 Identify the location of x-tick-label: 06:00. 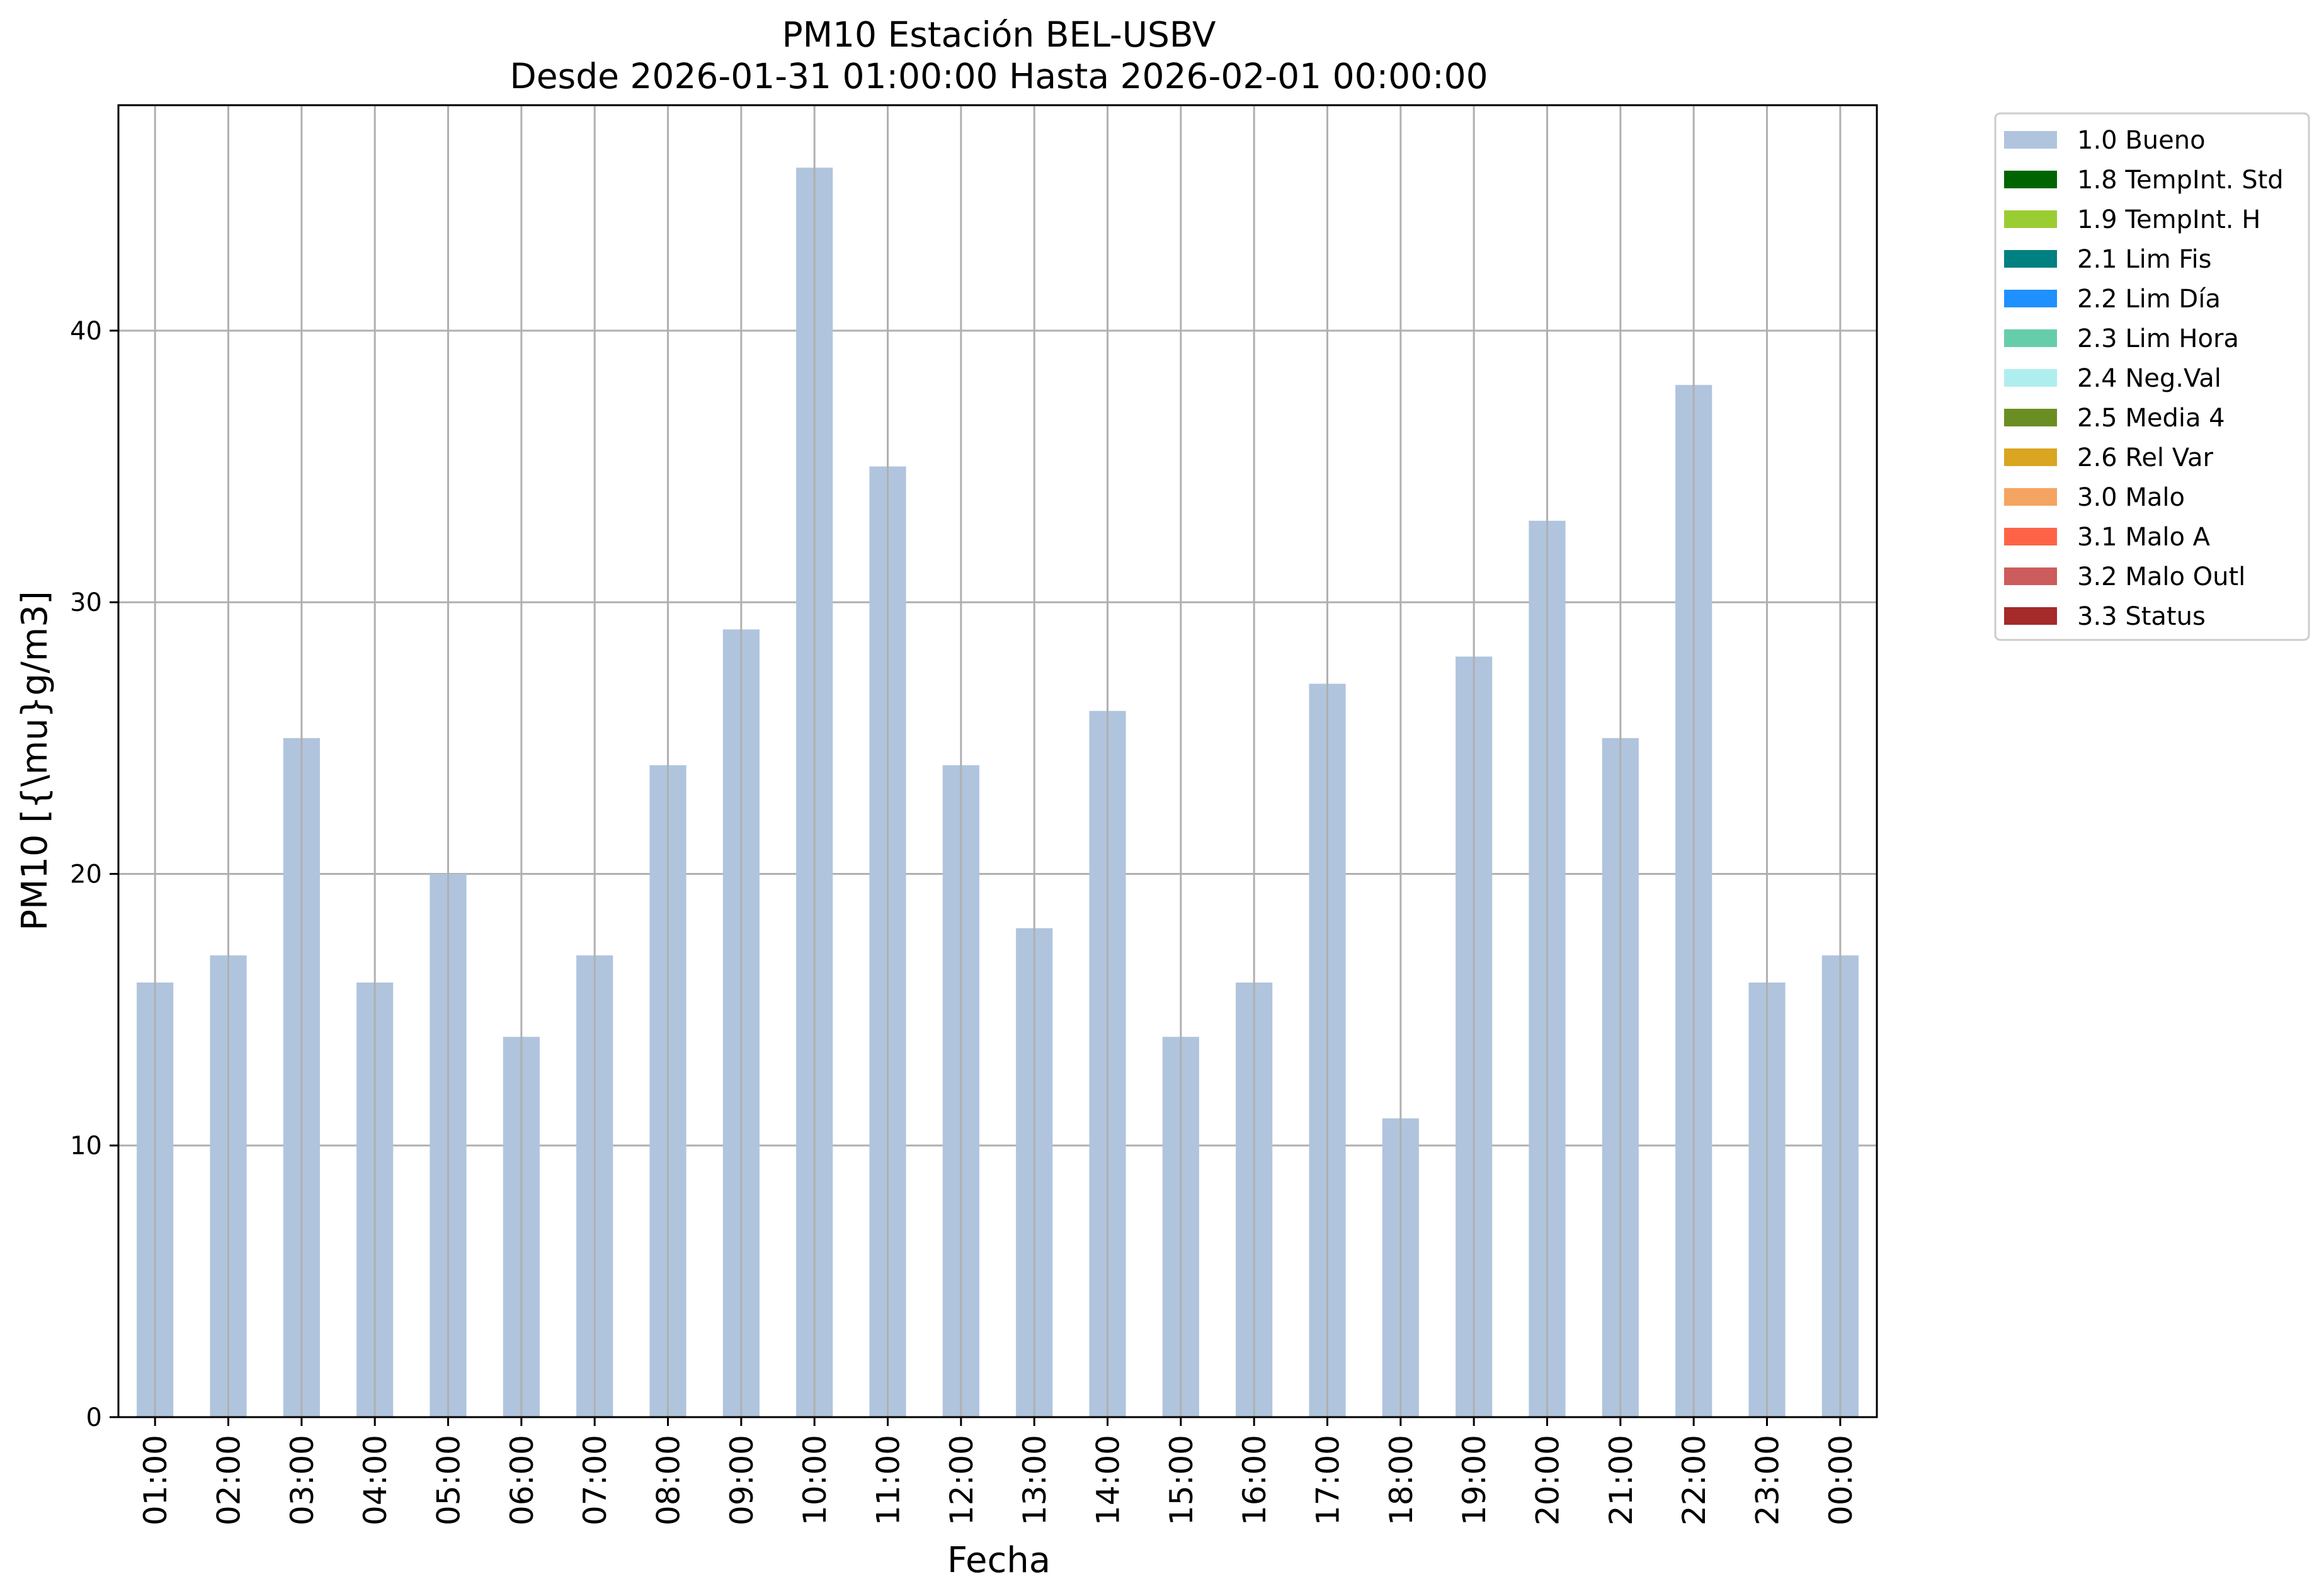
(522, 1480).